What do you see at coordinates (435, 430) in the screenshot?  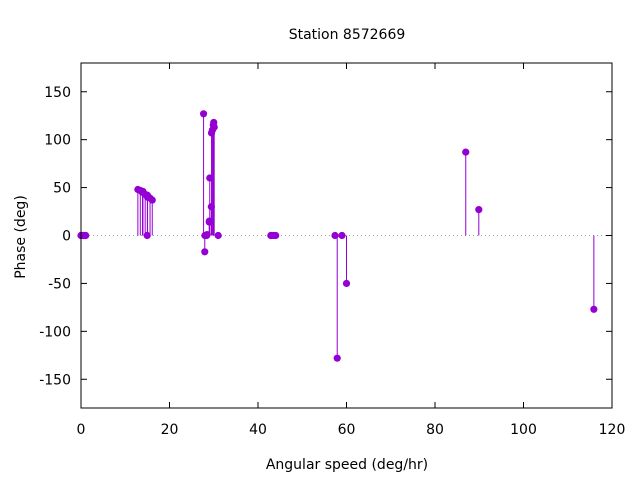 I see `x-tick-label: 80` at bounding box center [435, 430].